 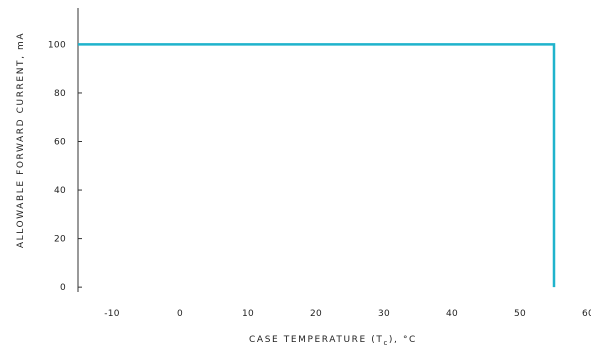 What do you see at coordinates (60, 191) in the screenshot?
I see `y-tick-label: 40` at bounding box center [60, 191].